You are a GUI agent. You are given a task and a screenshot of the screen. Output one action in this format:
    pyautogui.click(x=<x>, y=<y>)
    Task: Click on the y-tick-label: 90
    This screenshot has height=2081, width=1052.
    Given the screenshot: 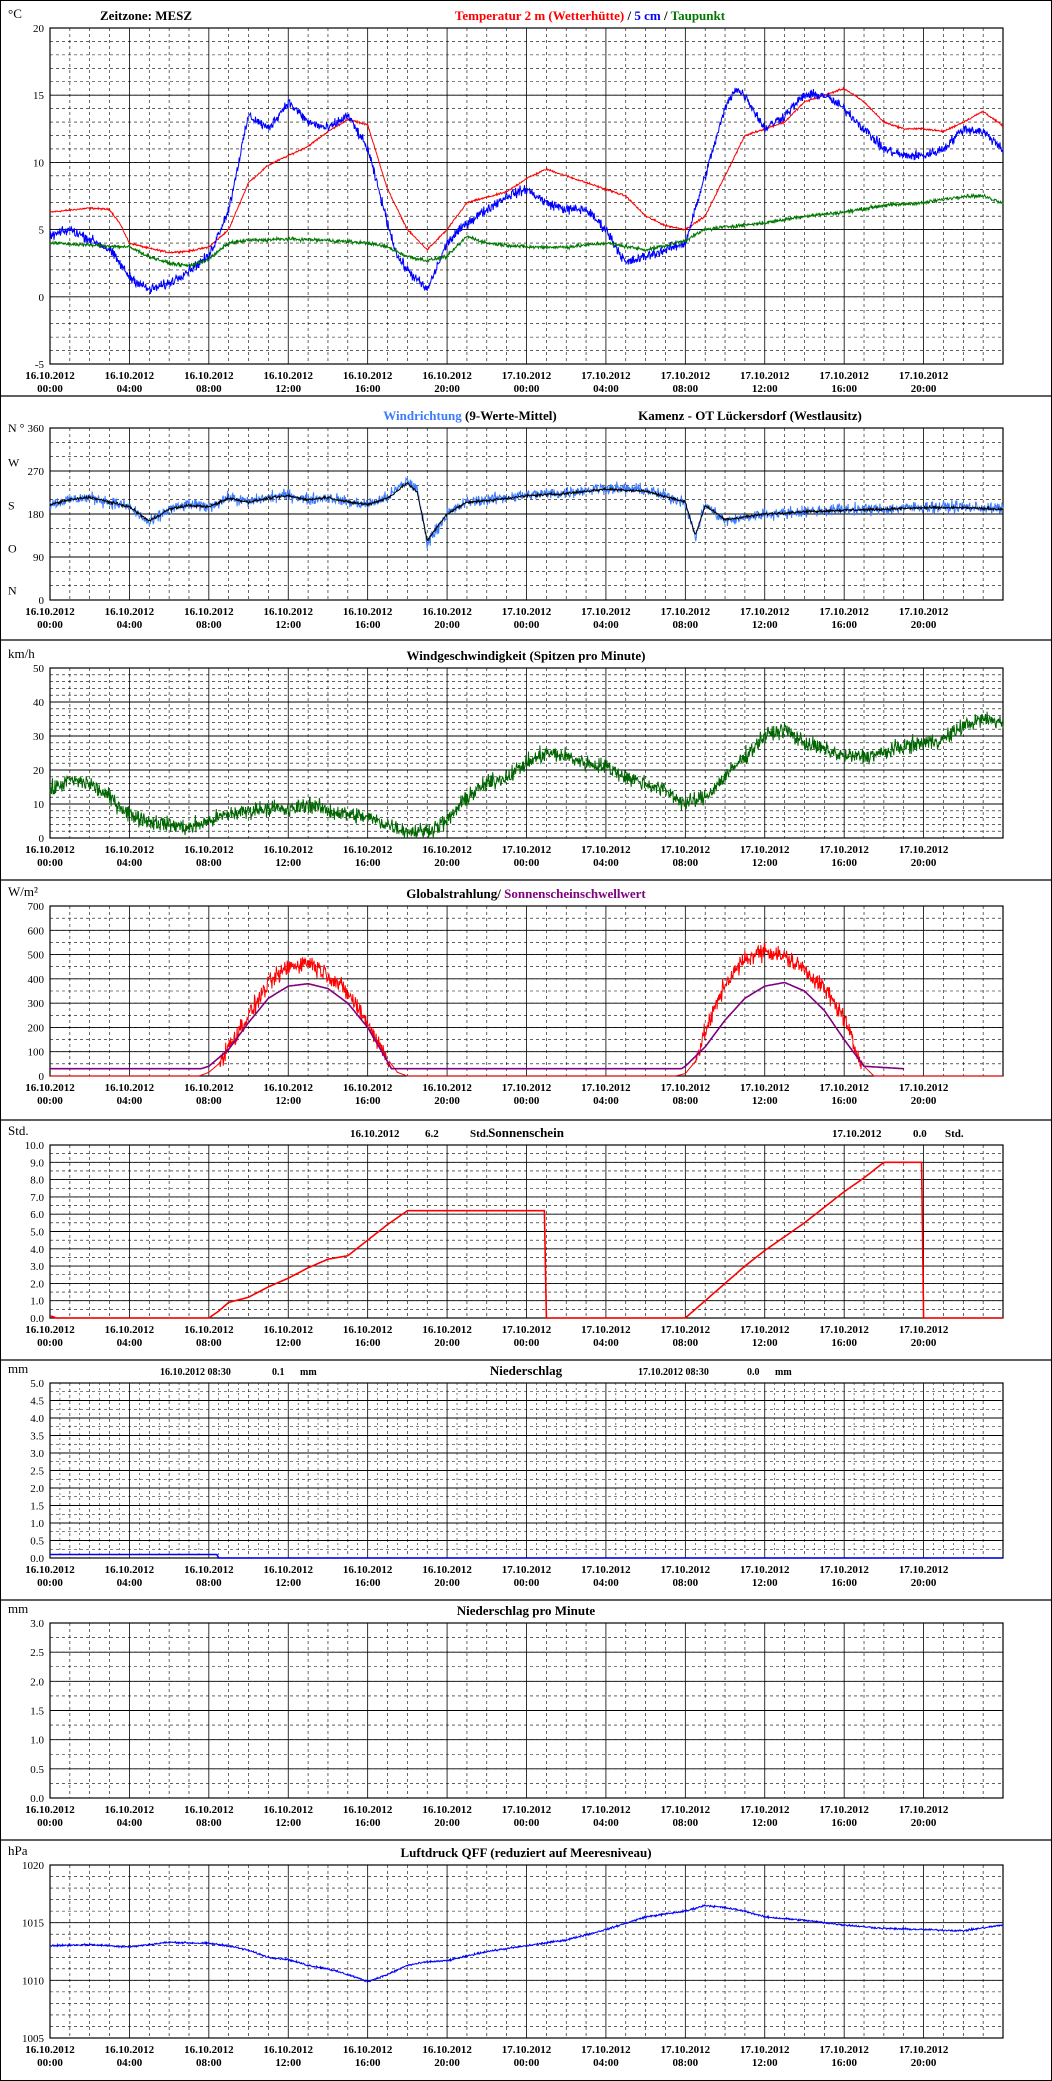 What is the action you would take?
    pyautogui.click(x=39, y=558)
    